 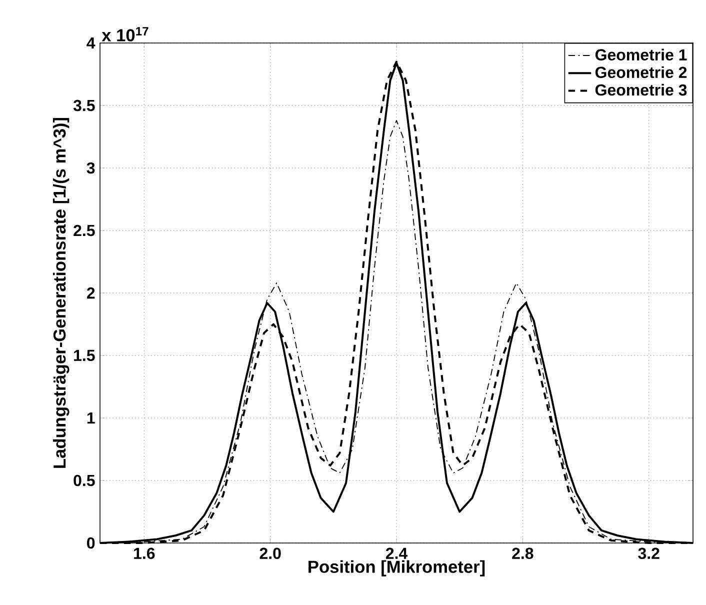 What do you see at coordinates (90, 168) in the screenshot?
I see `y-tick-label: 3` at bounding box center [90, 168].